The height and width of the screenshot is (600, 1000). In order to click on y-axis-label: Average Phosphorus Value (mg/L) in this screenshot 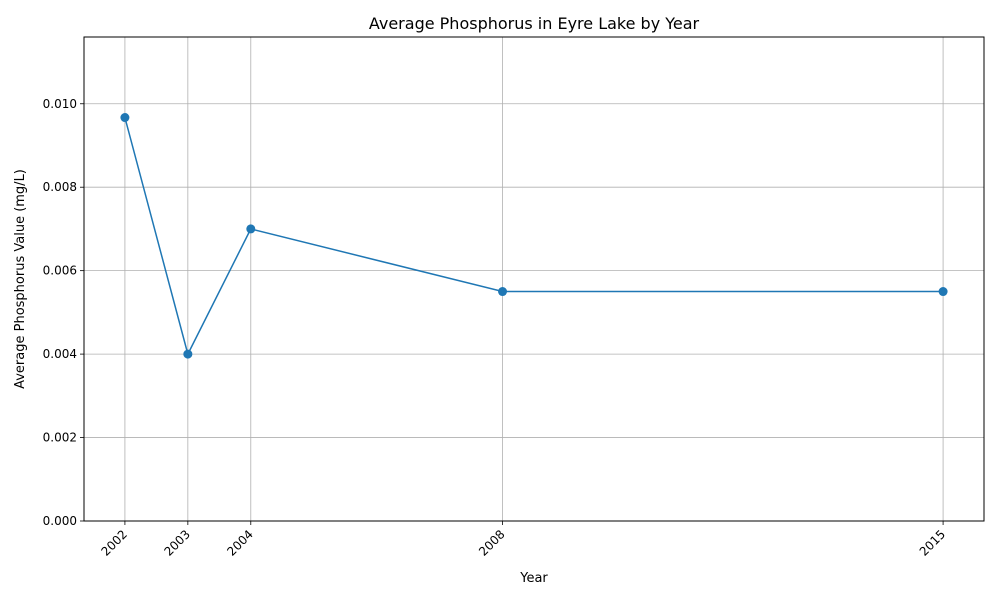, I will do `click(20, 279)`.